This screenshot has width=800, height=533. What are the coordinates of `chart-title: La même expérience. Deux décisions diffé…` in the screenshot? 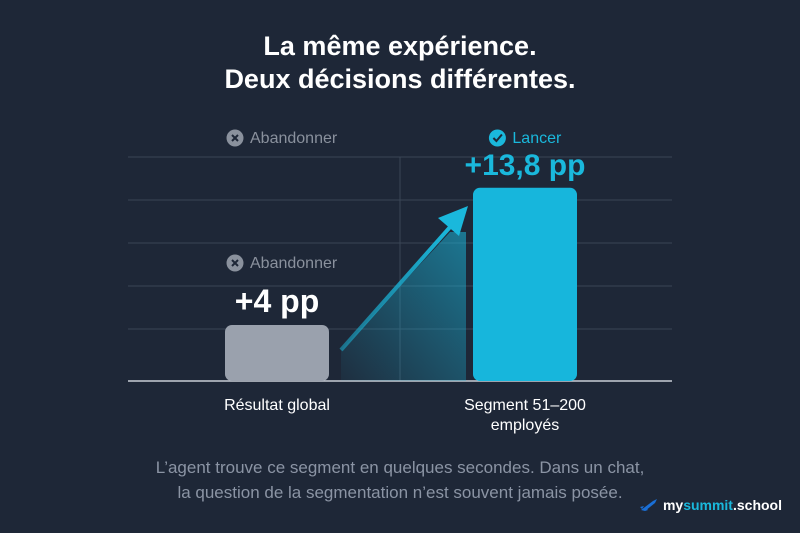 It's located at (400, 63).